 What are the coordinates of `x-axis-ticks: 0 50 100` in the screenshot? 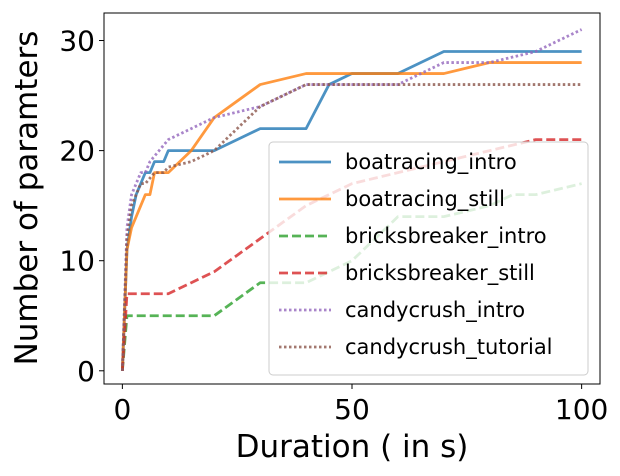 It's located at (360, 405).